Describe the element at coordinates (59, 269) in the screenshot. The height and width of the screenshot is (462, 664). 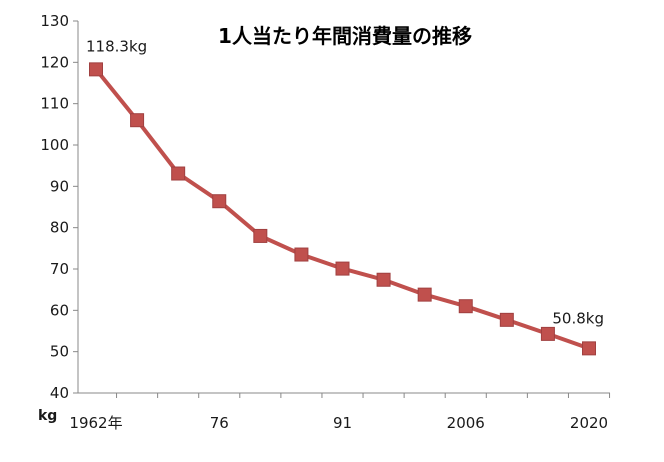
I see `y-tick-label: 70` at that location.